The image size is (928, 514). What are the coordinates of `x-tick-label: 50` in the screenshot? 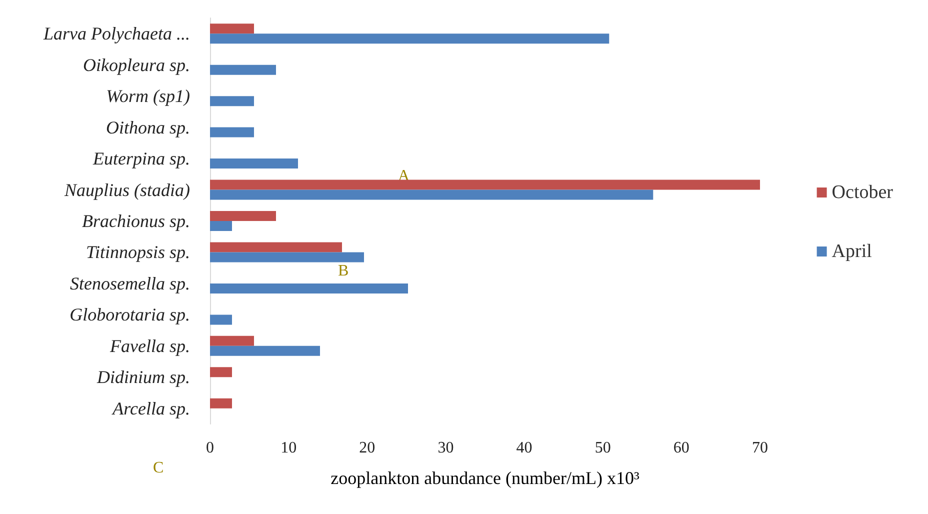 It's located at (602, 448).